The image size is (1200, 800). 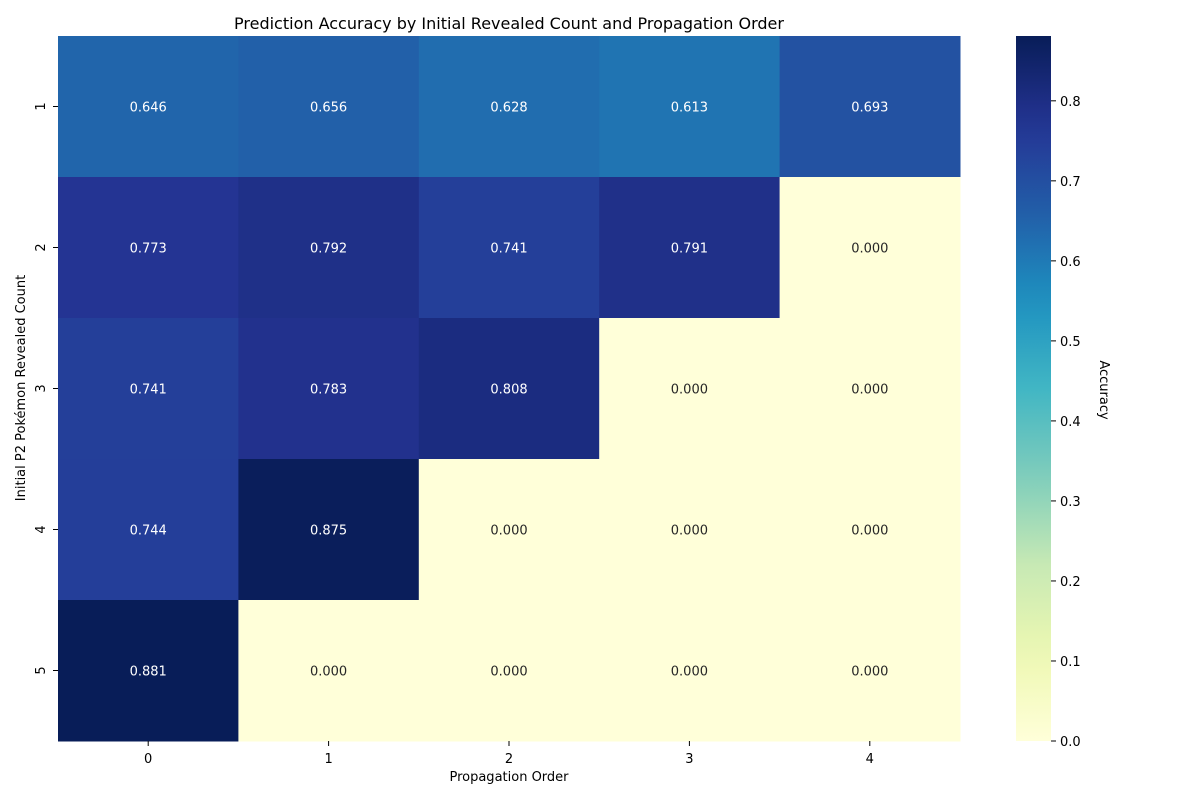 I want to click on cell-value-label: 0.693, so click(x=869, y=108).